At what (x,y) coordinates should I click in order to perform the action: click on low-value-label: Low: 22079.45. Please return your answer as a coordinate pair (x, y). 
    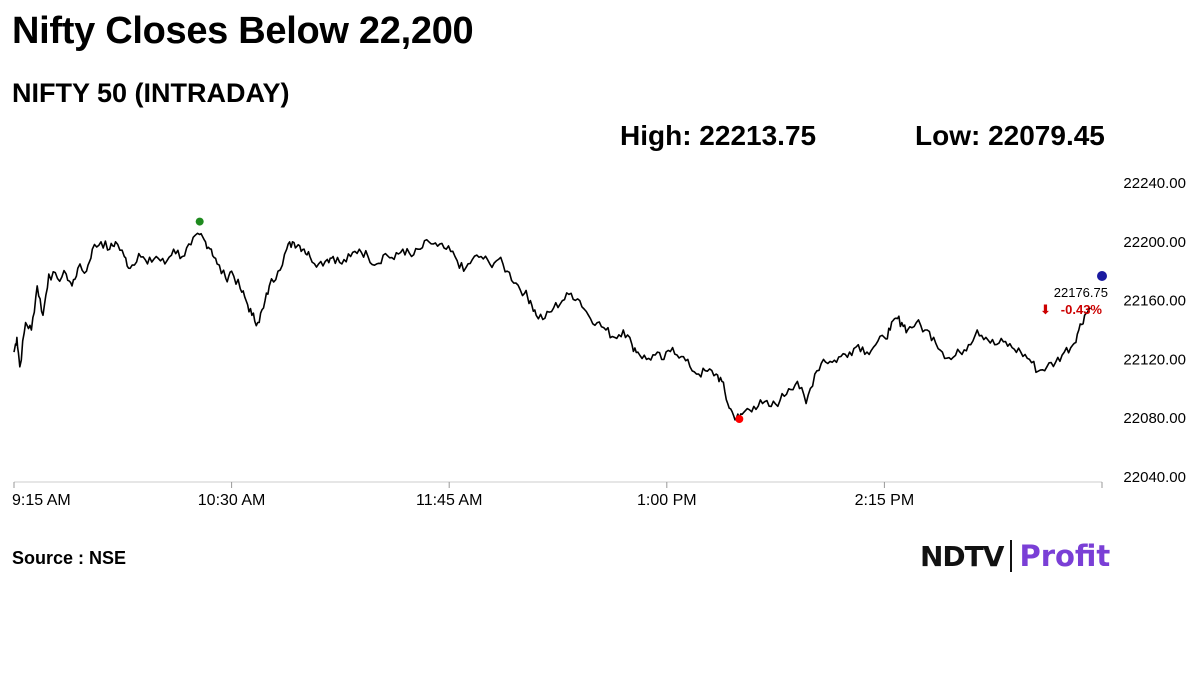
    Looking at the image, I should click on (1010, 135).